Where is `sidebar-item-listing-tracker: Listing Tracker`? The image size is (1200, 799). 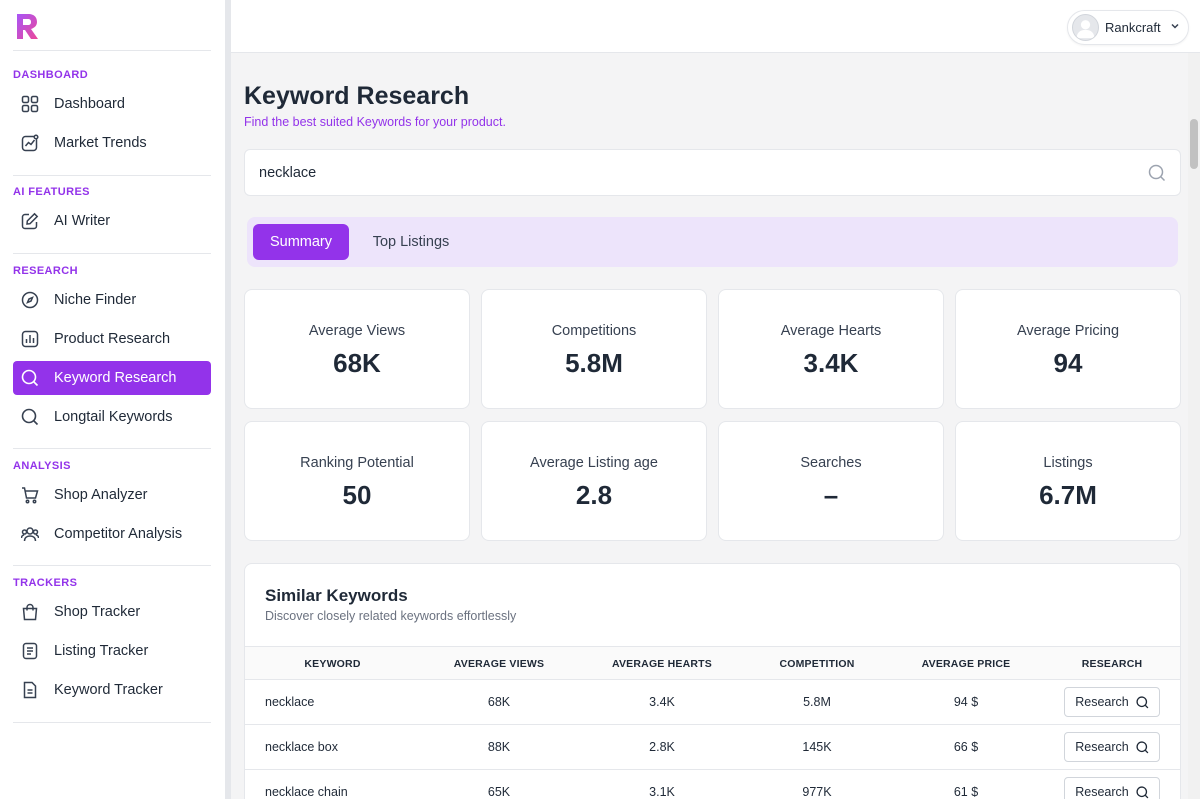 sidebar-item-listing-tracker: Listing Tracker is located at coordinates (112, 651).